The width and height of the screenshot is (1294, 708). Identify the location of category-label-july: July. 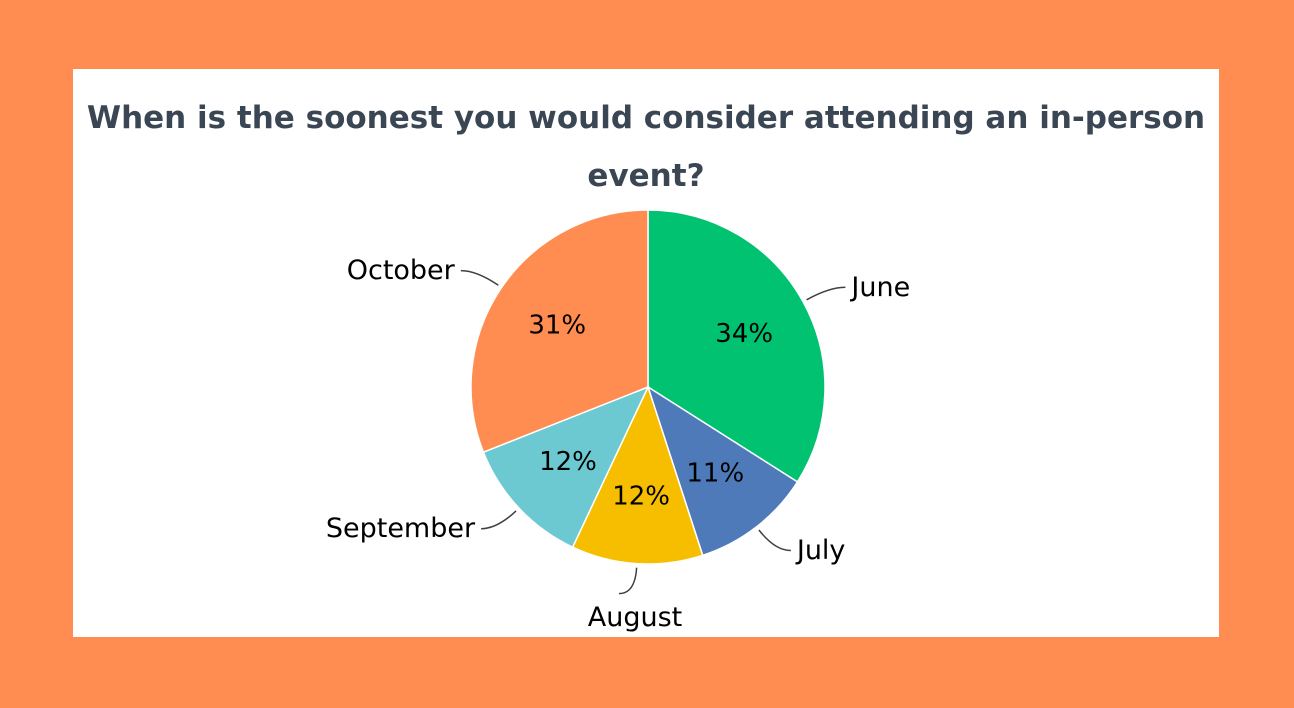
(820, 550).